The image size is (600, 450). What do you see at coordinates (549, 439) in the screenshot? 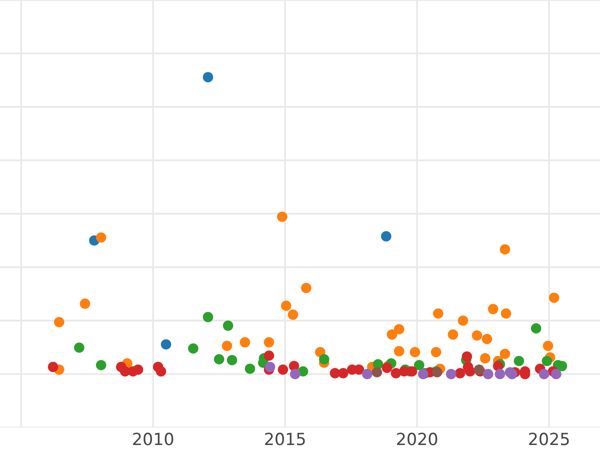
I see `x-tick-label: 2025` at bounding box center [549, 439].